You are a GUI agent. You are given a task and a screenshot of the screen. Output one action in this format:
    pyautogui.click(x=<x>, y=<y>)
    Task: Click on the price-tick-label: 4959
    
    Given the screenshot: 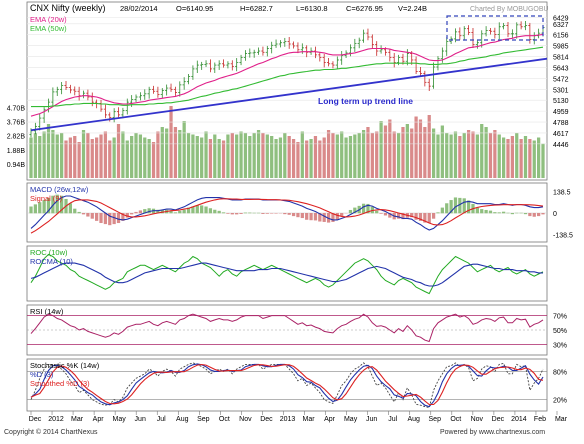 What is the action you would take?
    pyautogui.click(x=561, y=112)
    